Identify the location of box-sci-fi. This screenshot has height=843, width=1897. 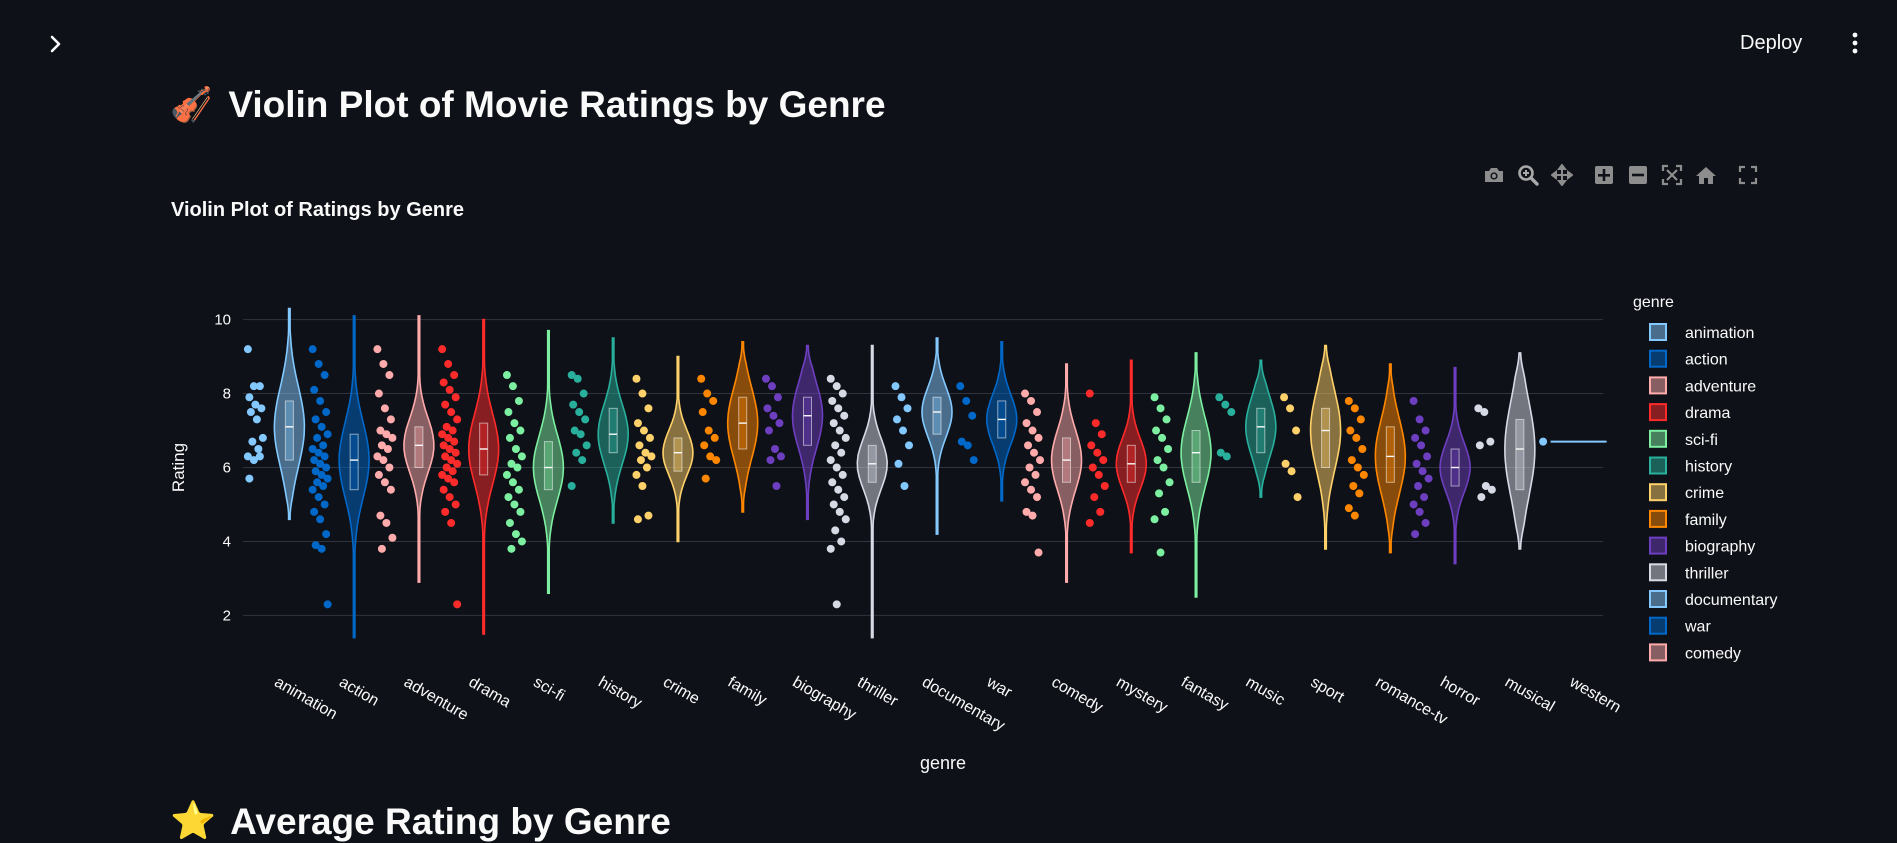
(548, 466).